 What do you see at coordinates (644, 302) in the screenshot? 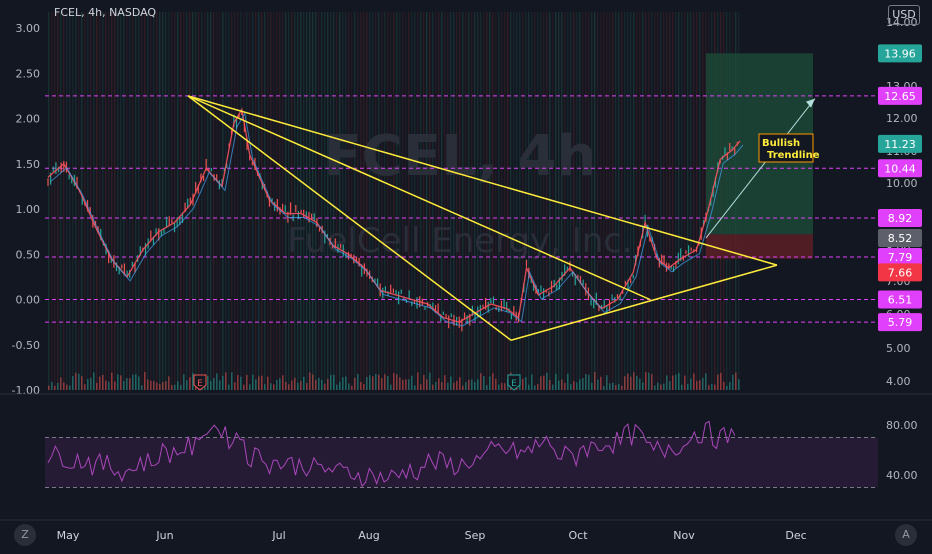
I see `trendline-support` at bounding box center [644, 302].